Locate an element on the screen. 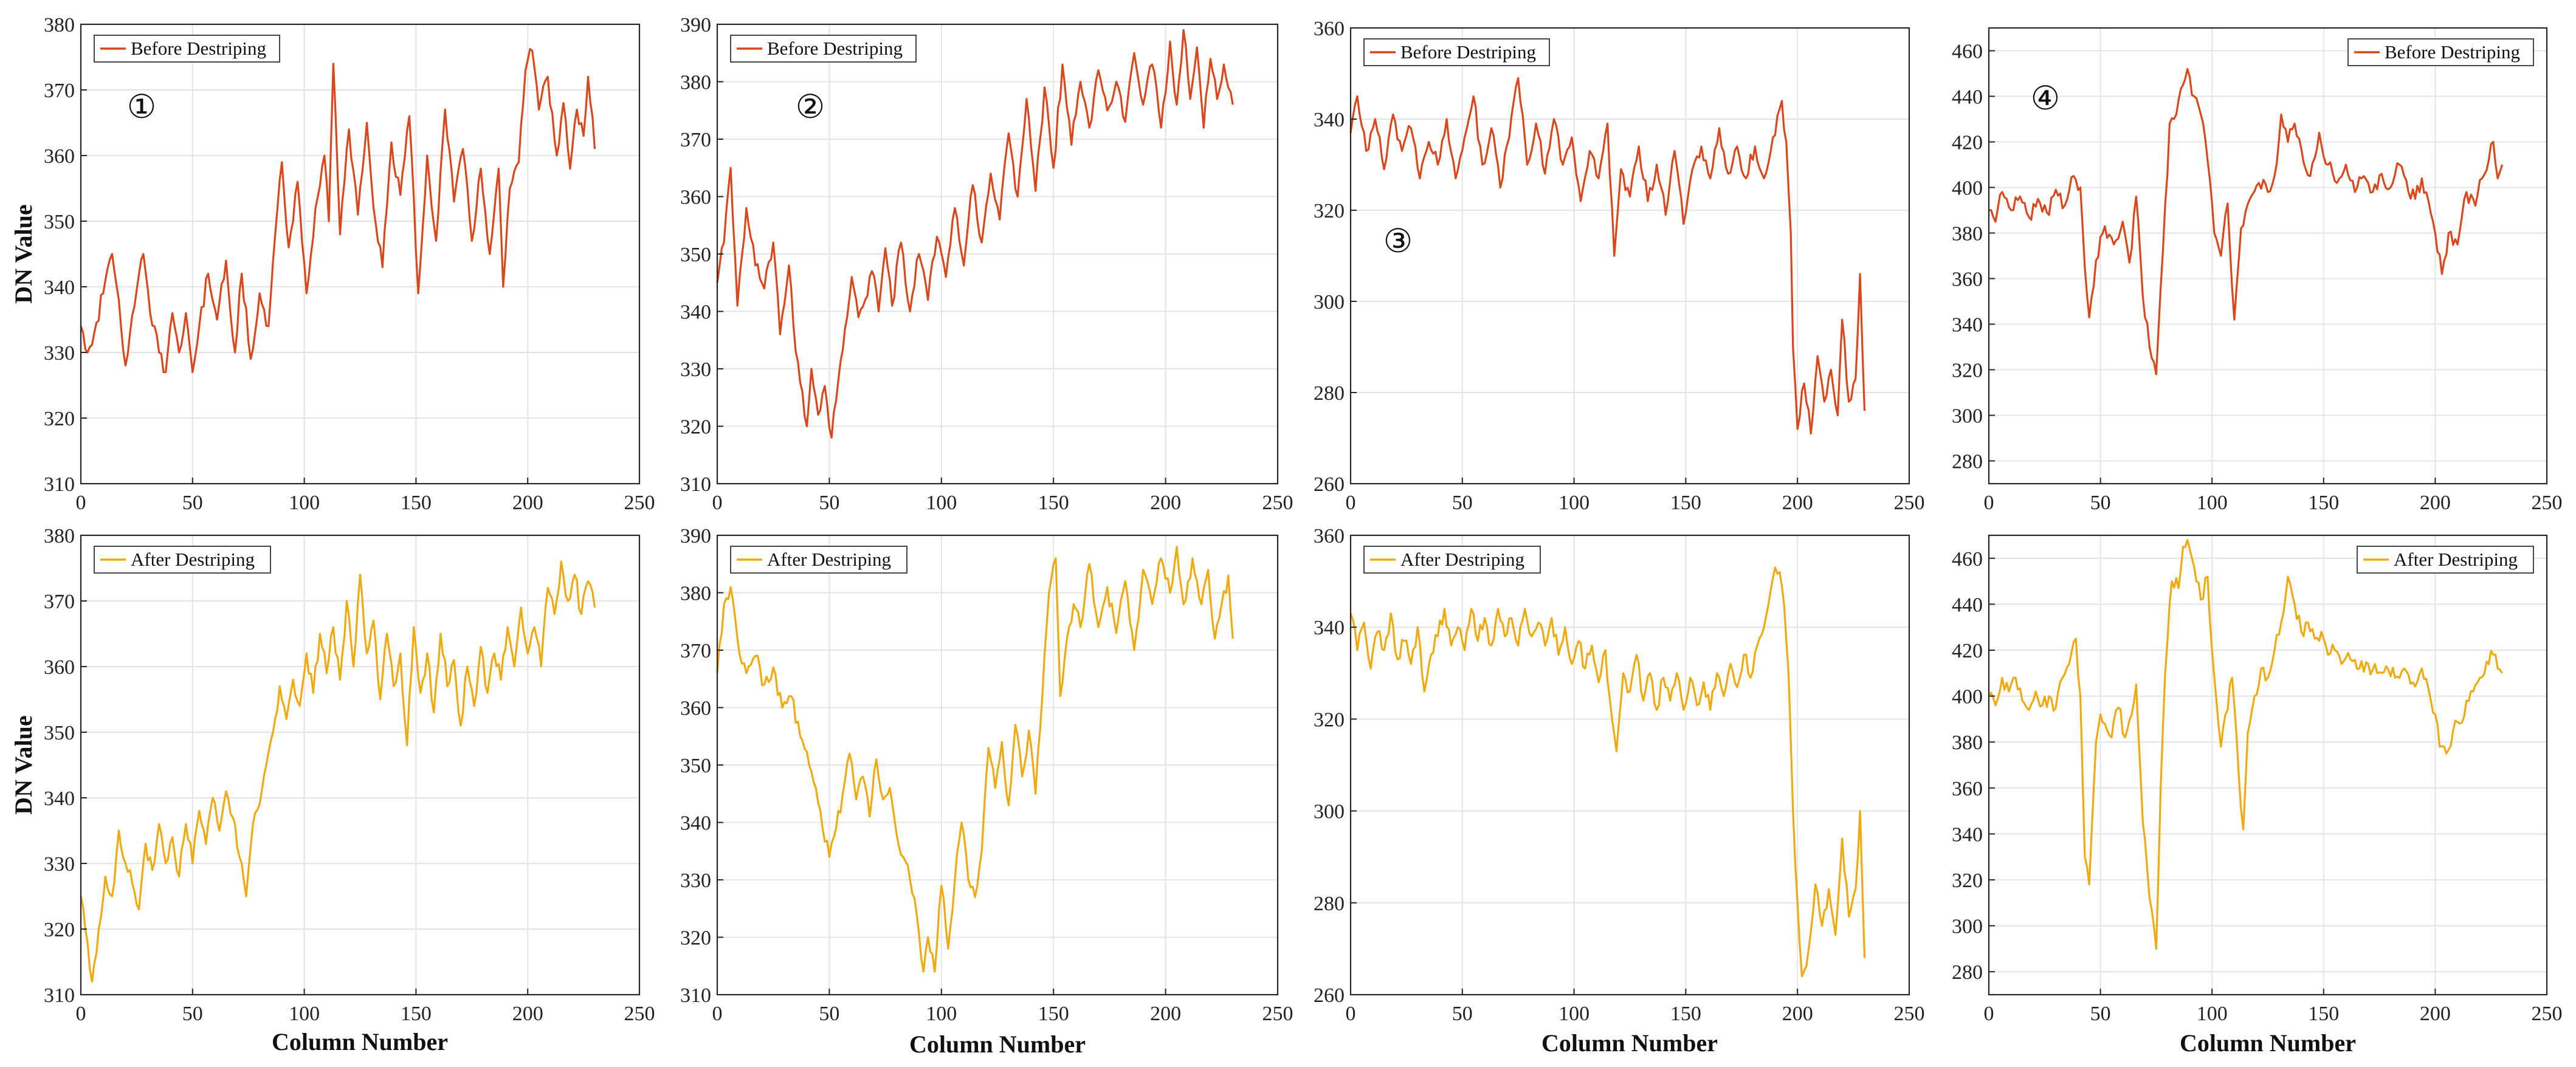 The width and height of the screenshot is (2576, 1067). panel-number-marker: ③ is located at coordinates (1398, 241).